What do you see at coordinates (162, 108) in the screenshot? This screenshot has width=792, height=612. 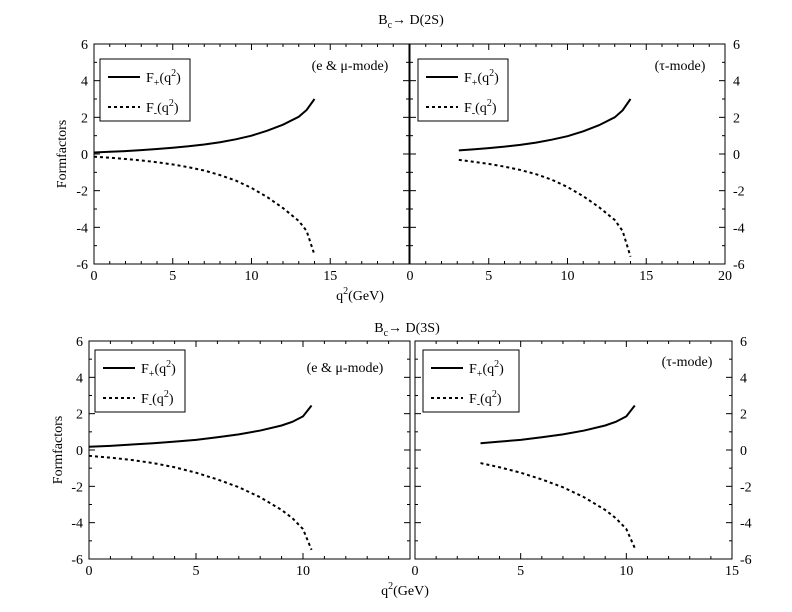 I see `top-left-legend-label: F-(q2)` at bounding box center [162, 108].